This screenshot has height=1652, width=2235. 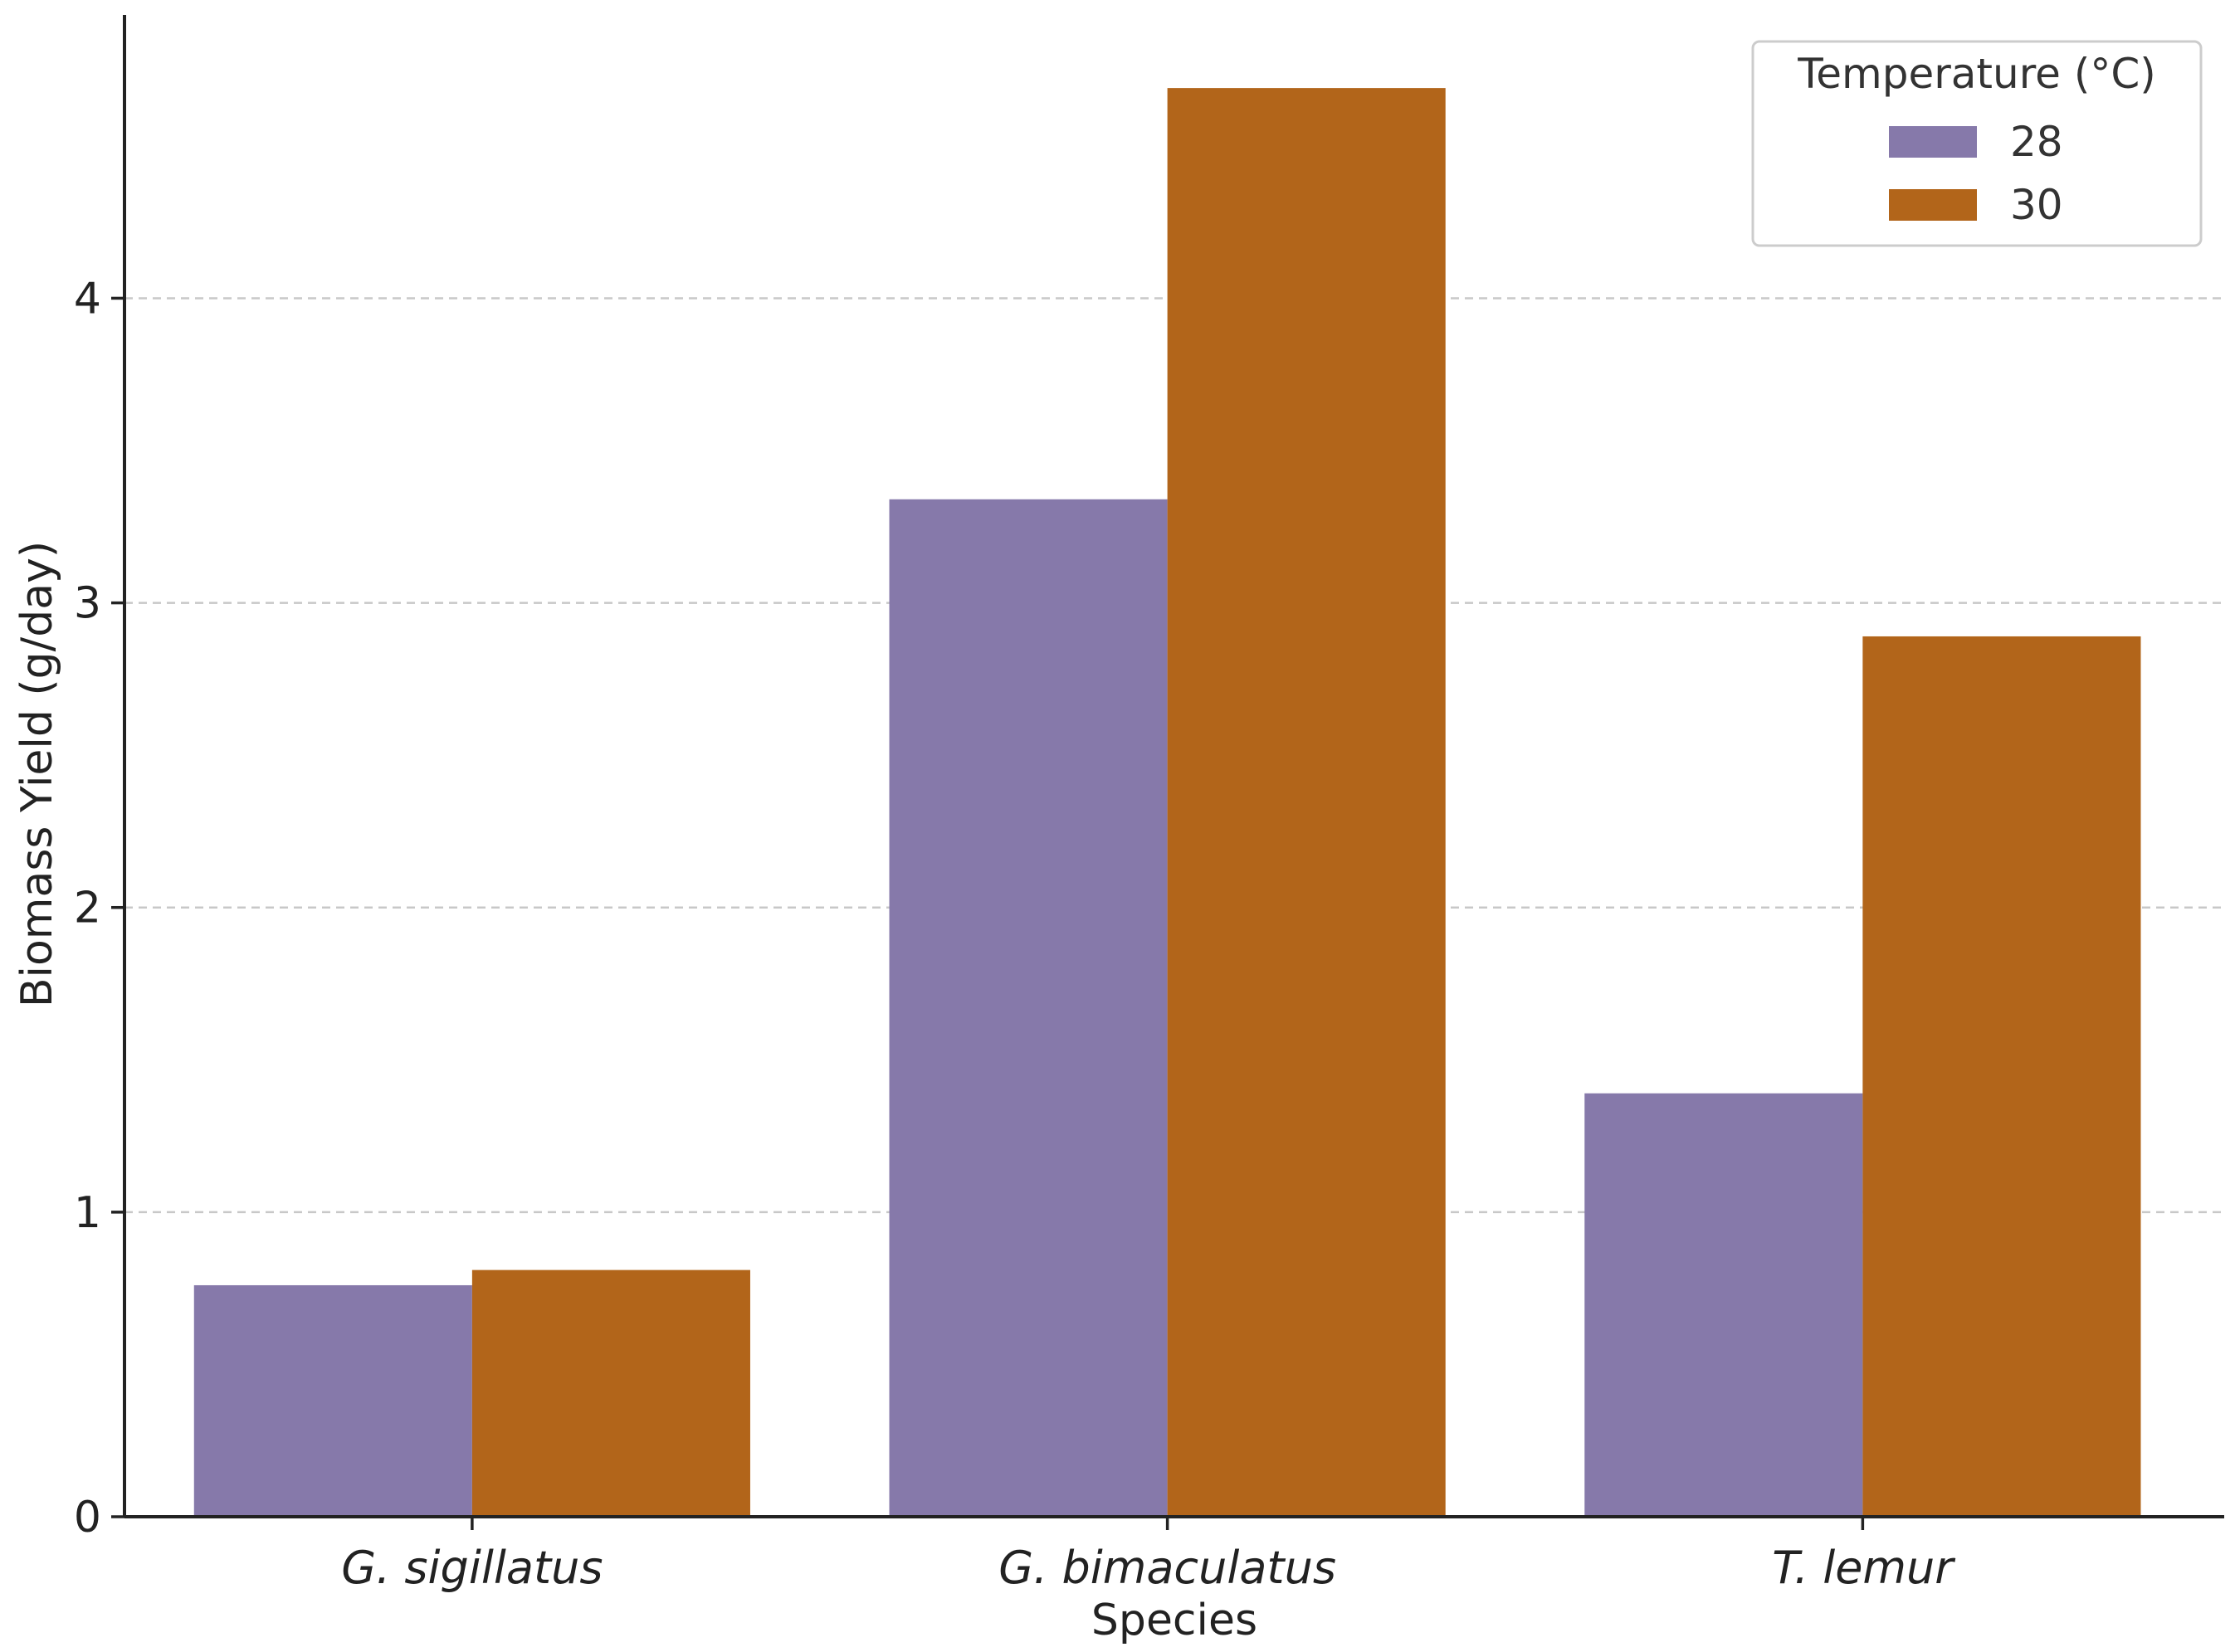 What do you see at coordinates (2036, 142) in the screenshot?
I see `legend-label-28: 28` at bounding box center [2036, 142].